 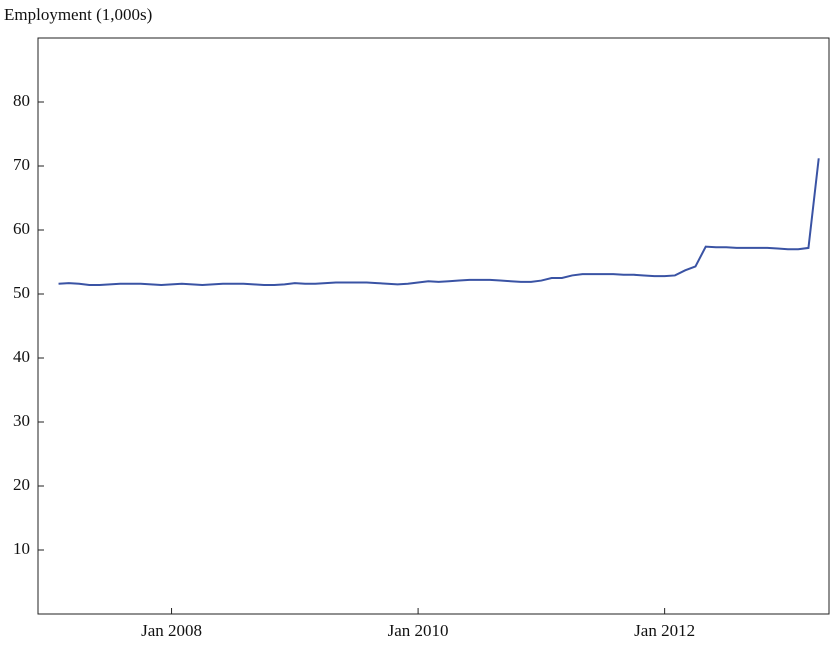 I want to click on x-tick-label: Jan 2010, so click(x=418, y=630).